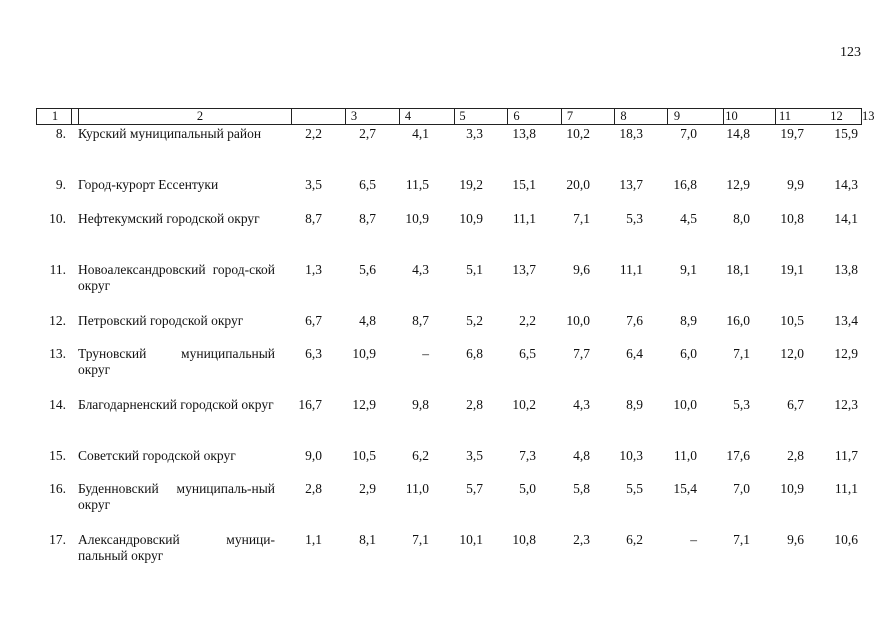  What do you see at coordinates (631, 133) in the screenshot?
I see `value-cell: 18,3` at bounding box center [631, 133].